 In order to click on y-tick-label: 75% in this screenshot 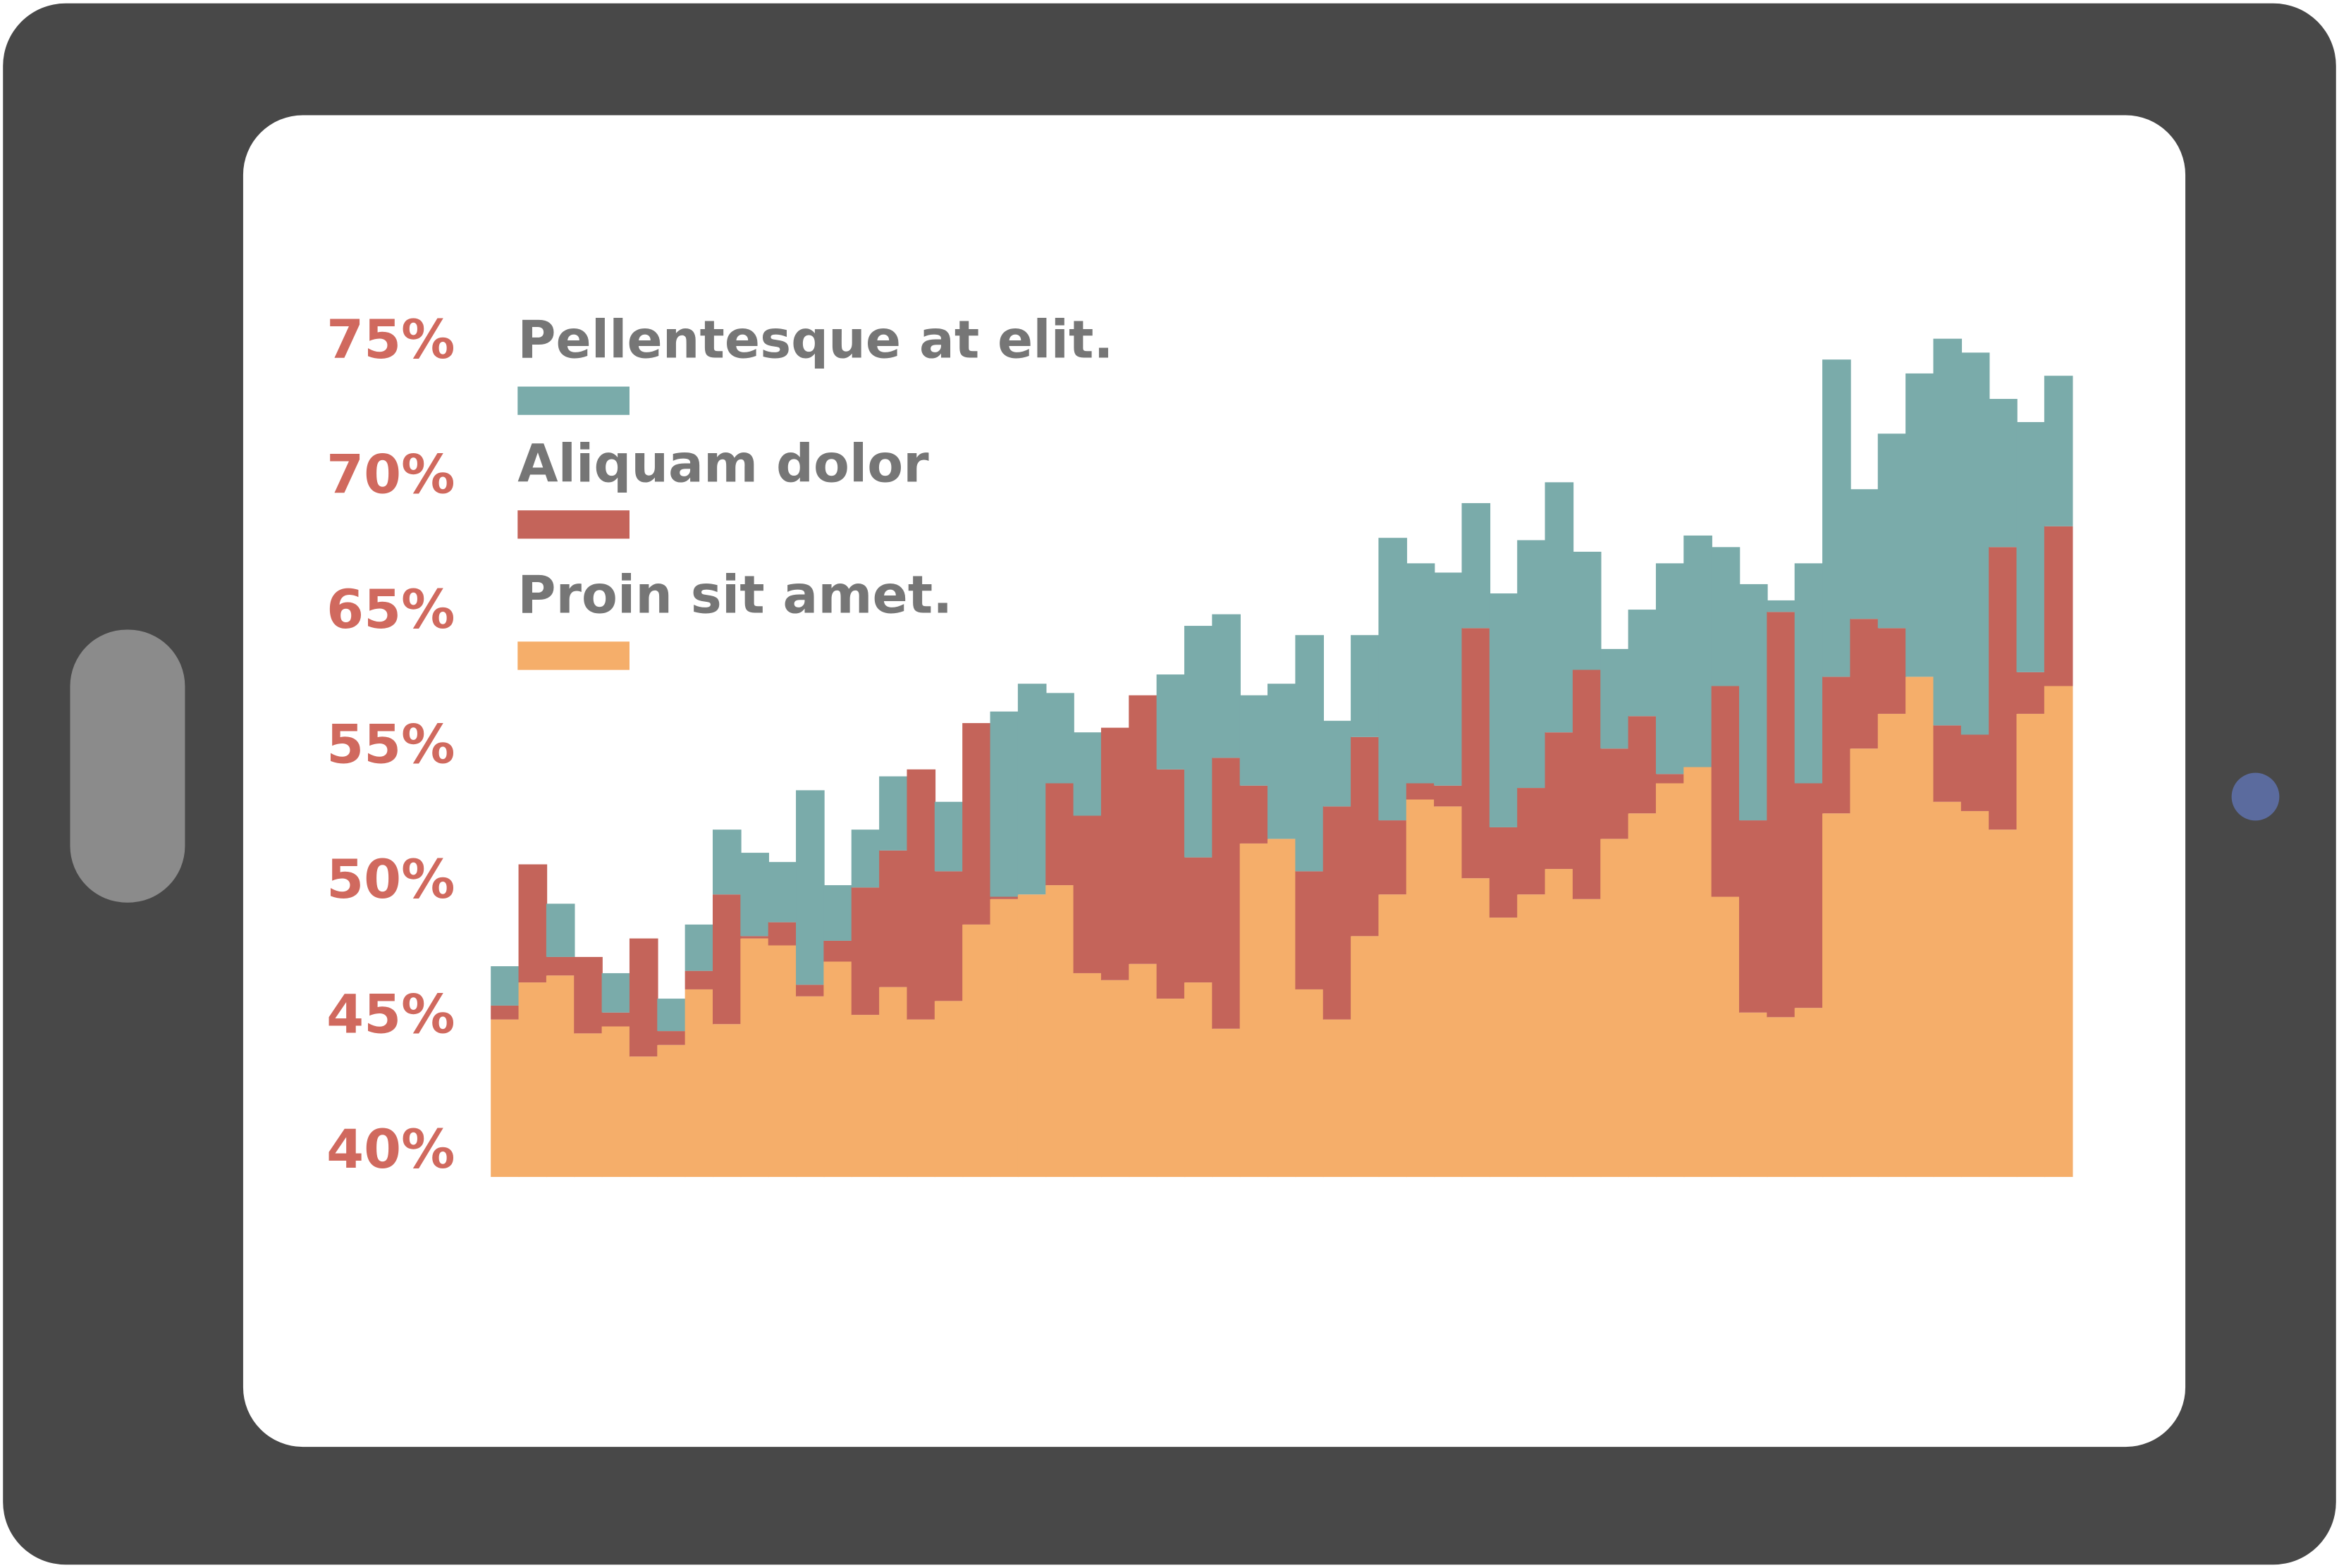, I will do `click(391, 339)`.